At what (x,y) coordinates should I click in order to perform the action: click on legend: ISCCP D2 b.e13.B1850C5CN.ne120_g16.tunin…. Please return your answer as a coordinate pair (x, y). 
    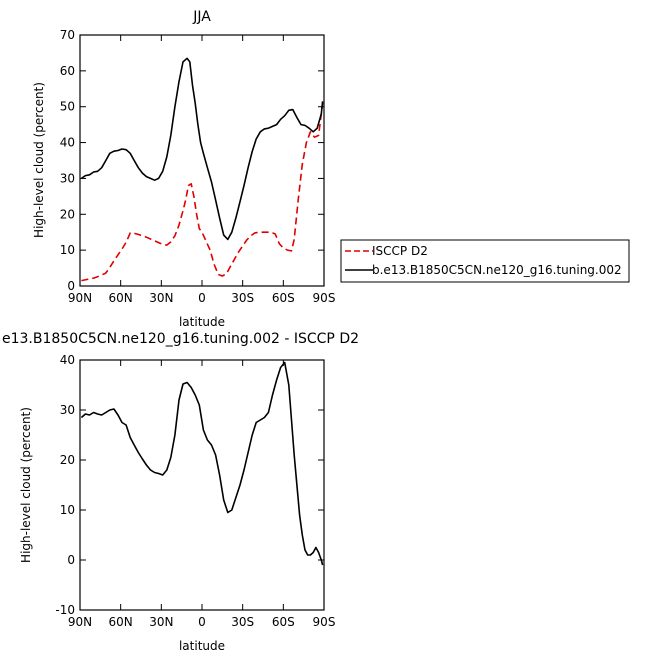
    Looking at the image, I should click on (485, 261).